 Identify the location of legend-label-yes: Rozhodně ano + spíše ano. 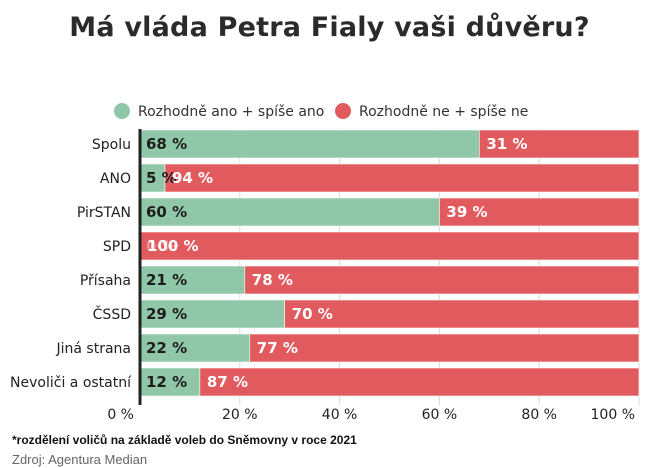
(231, 112).